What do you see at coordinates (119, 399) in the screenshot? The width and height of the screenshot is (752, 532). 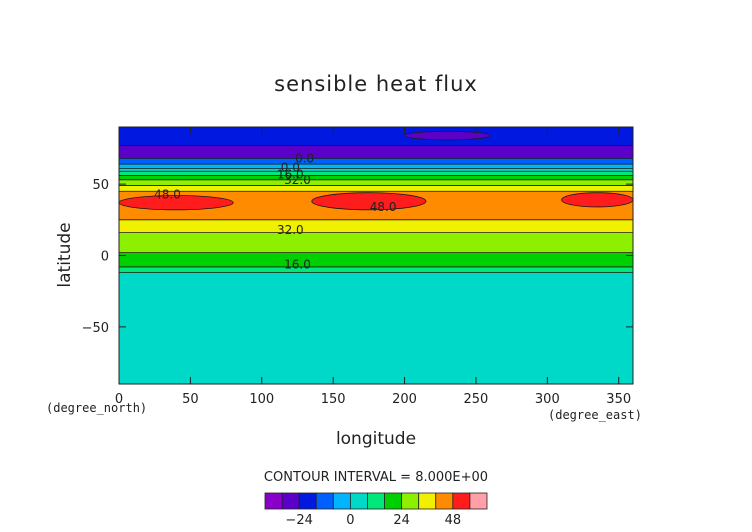 I see `x-tick-label: 0` at bounding box center [119, 399].